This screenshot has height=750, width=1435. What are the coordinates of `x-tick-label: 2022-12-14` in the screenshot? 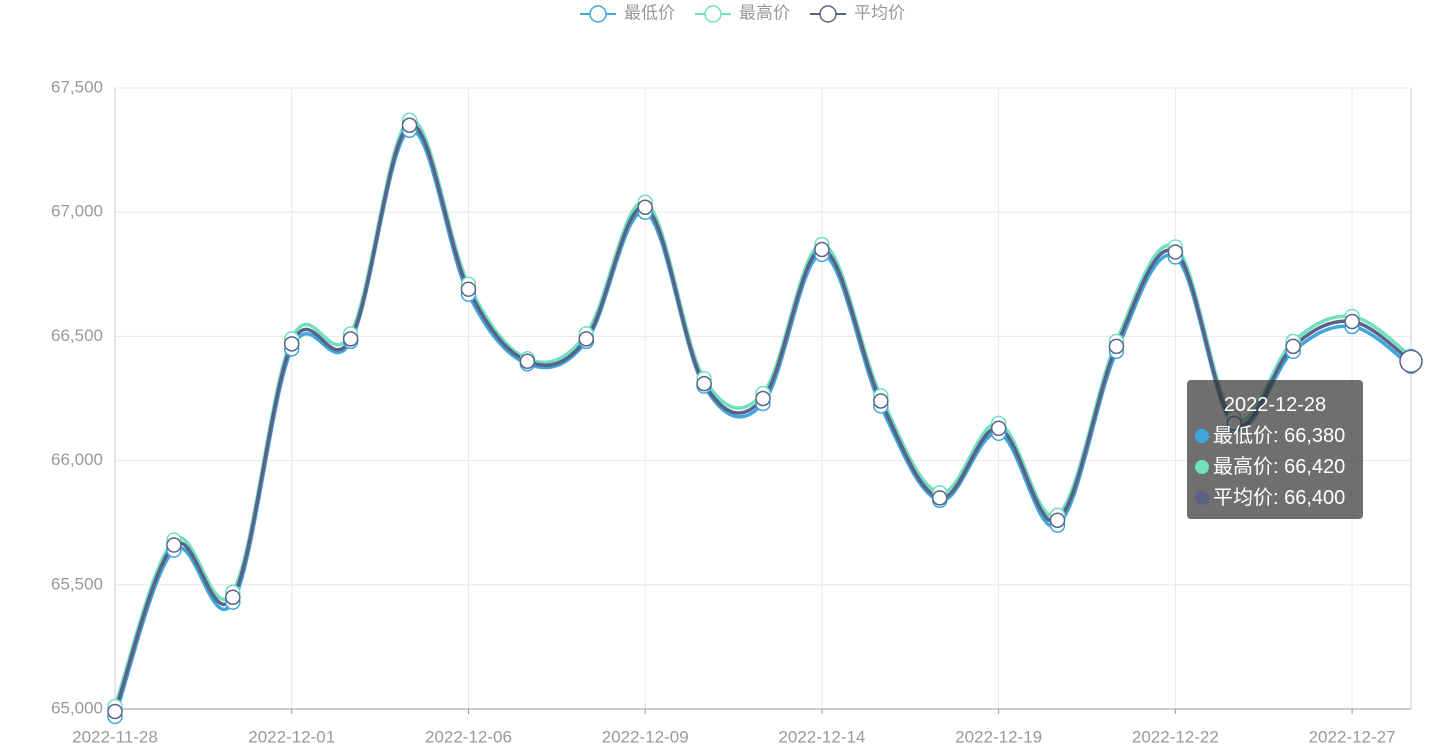 It's located at (821, 736).